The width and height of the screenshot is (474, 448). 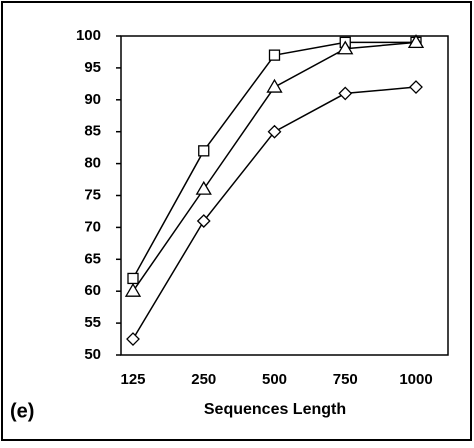 I want to click on y-tick-label: 85, so click(x=92, y=131).